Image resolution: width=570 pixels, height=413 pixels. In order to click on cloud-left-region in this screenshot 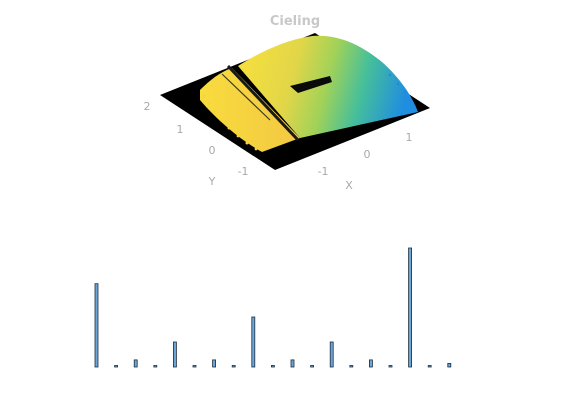, I will do `click(250, 110)`.